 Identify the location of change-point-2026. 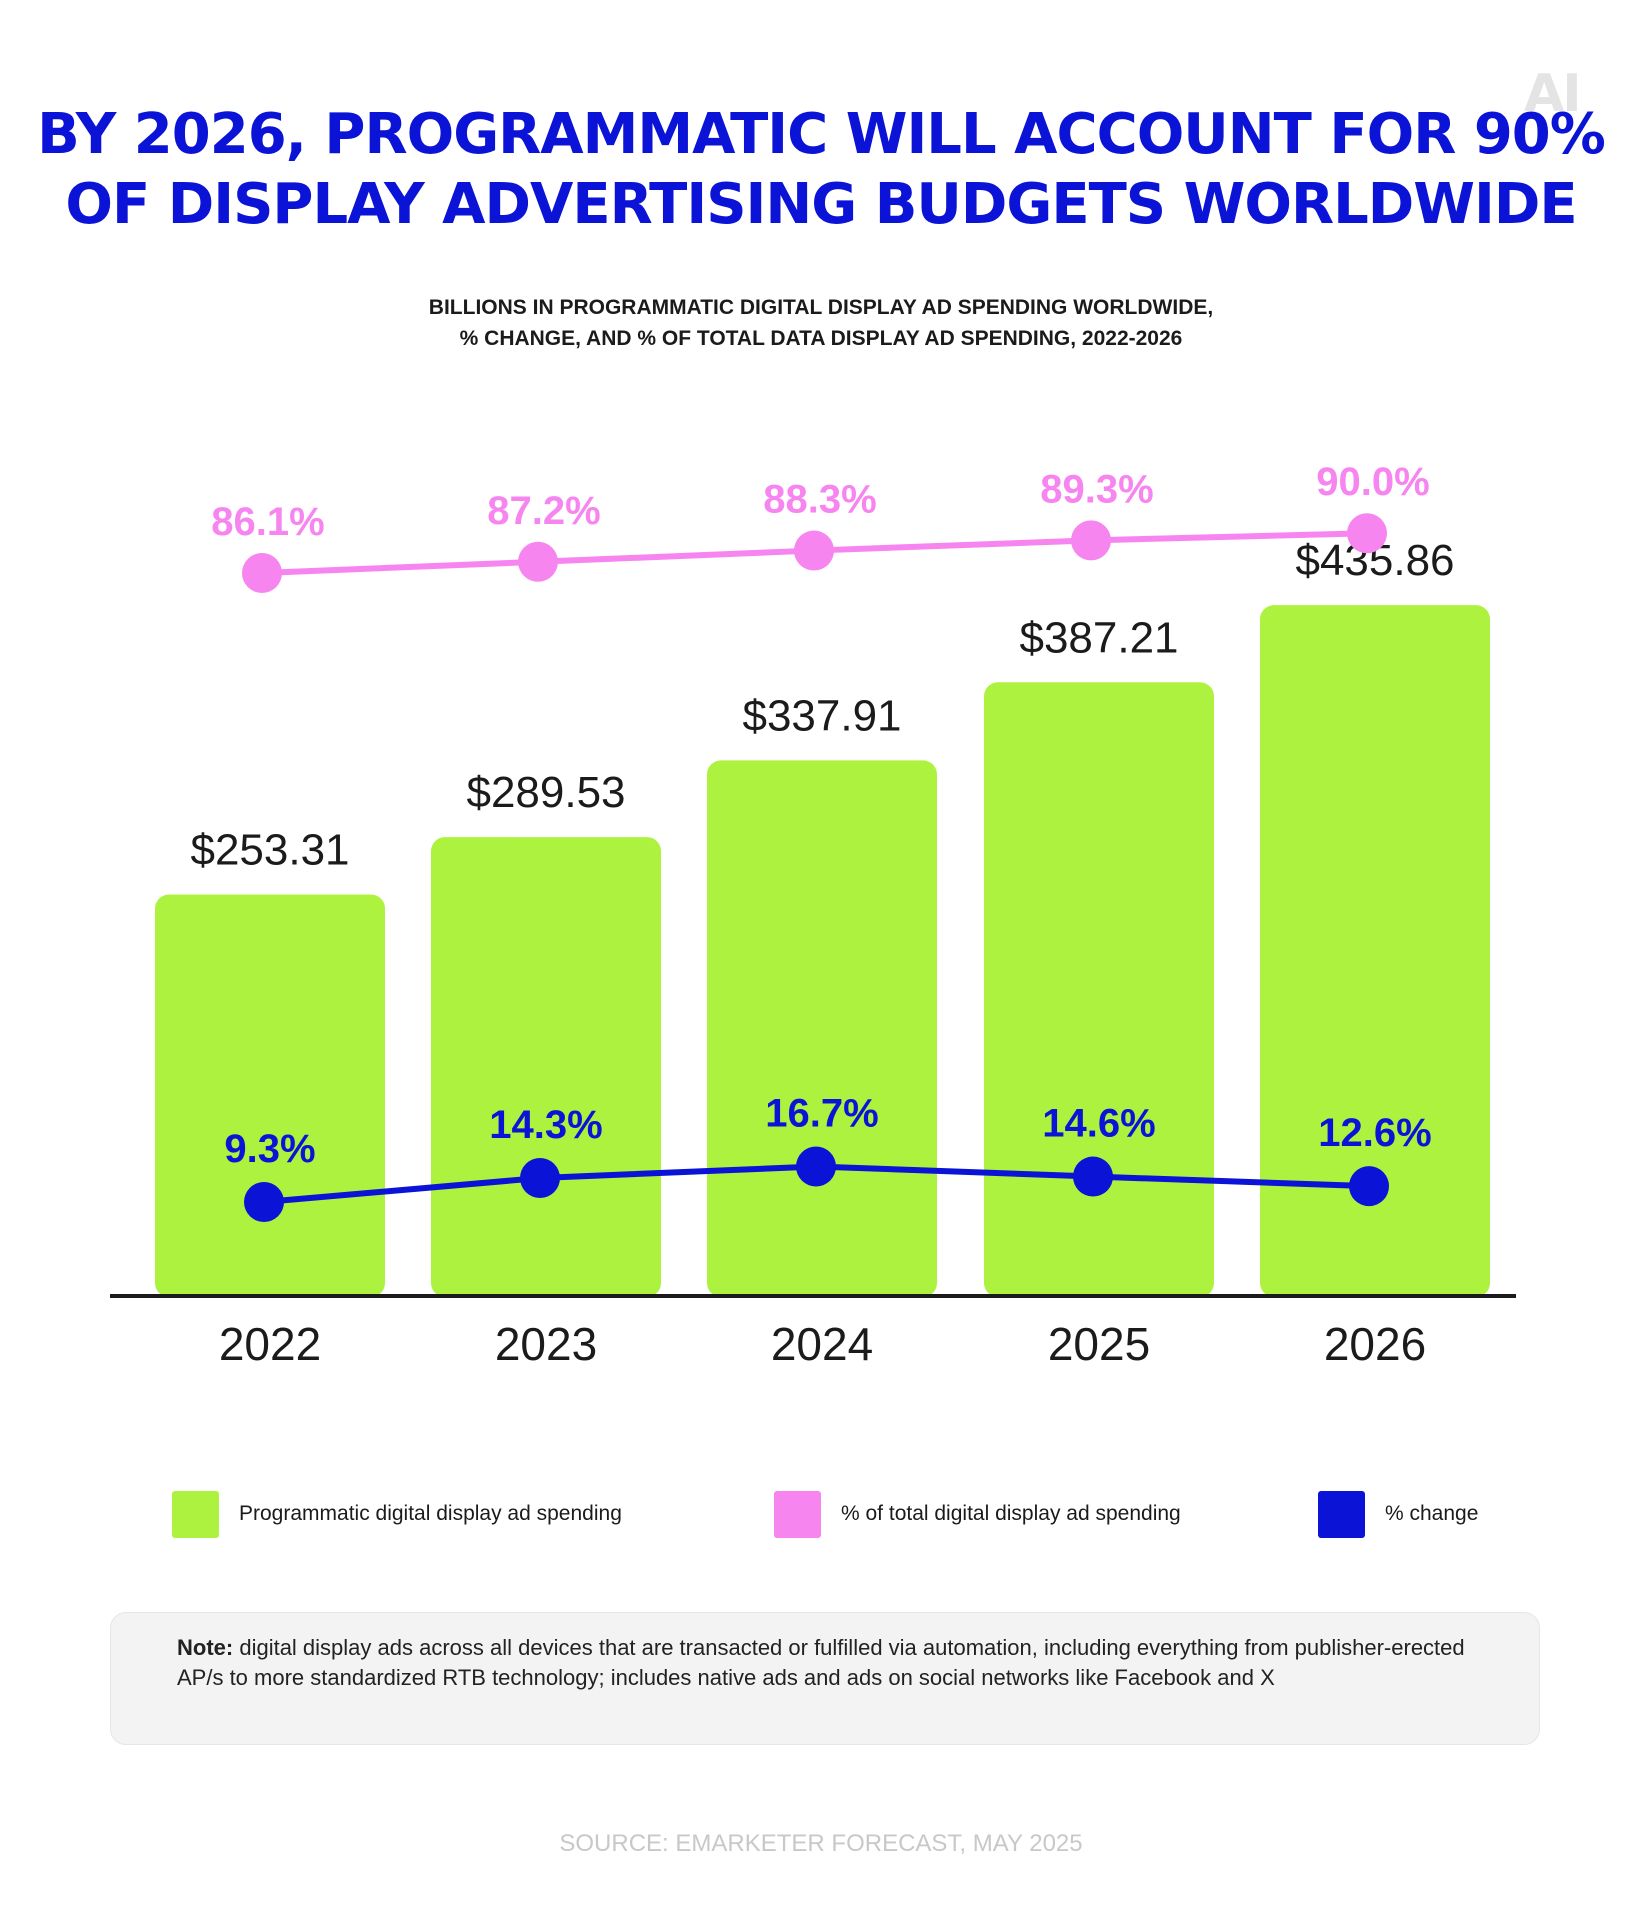
(1369, 1186).